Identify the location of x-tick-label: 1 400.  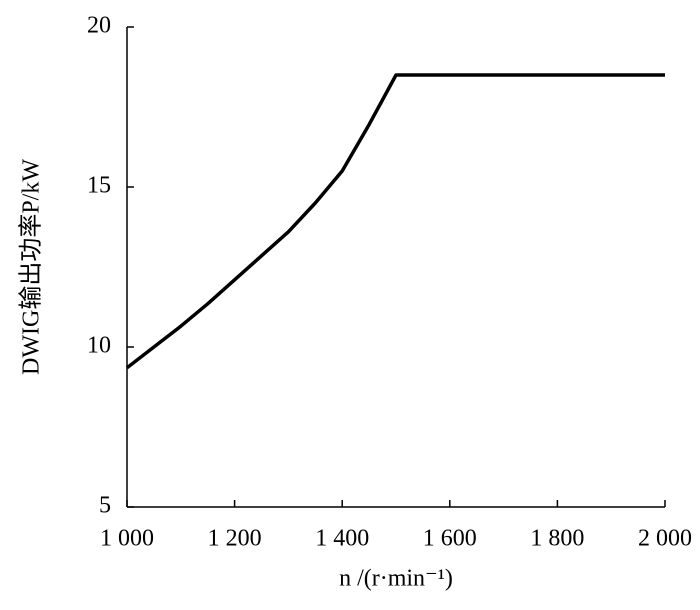
(342, 539).